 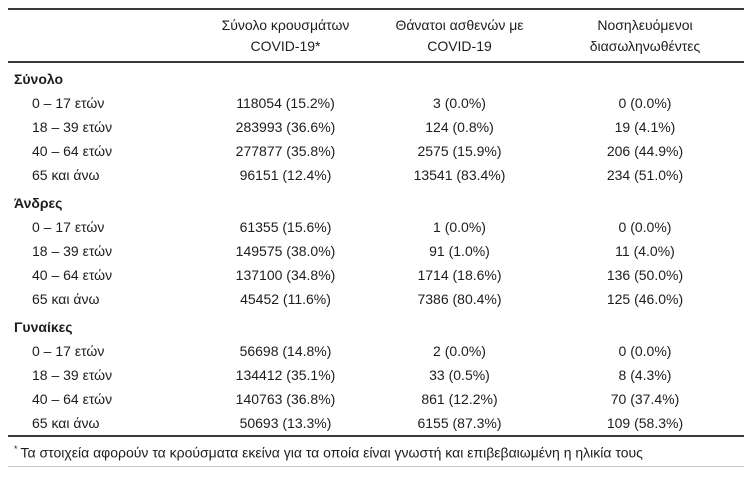 I want to click on cases-cell: 140763 (36.8%), so click(x=285, y=399).